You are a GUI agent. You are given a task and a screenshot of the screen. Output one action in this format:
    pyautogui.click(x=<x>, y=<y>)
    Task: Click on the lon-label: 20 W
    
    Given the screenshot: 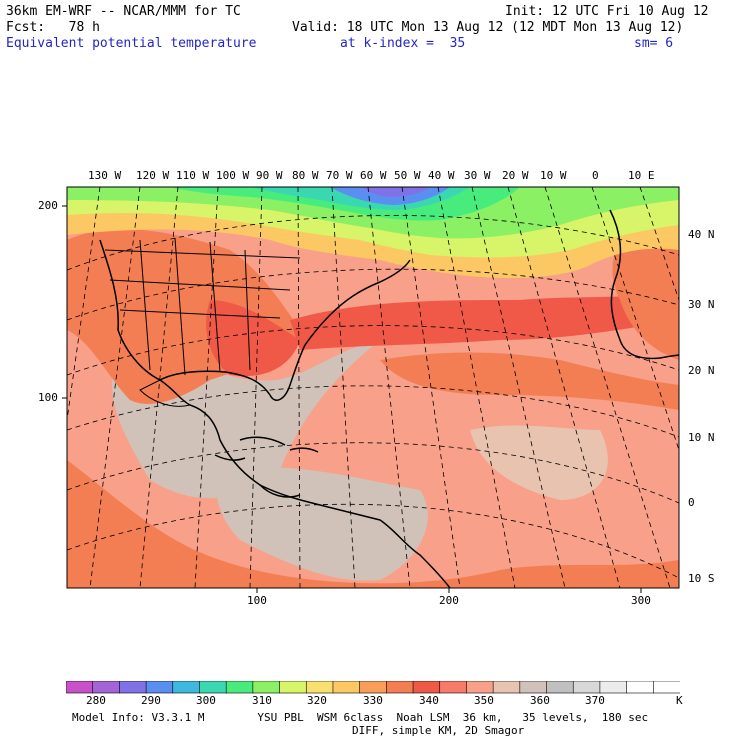 What is the action you would take?
    pyautogui.click(x=515, y=175)
    